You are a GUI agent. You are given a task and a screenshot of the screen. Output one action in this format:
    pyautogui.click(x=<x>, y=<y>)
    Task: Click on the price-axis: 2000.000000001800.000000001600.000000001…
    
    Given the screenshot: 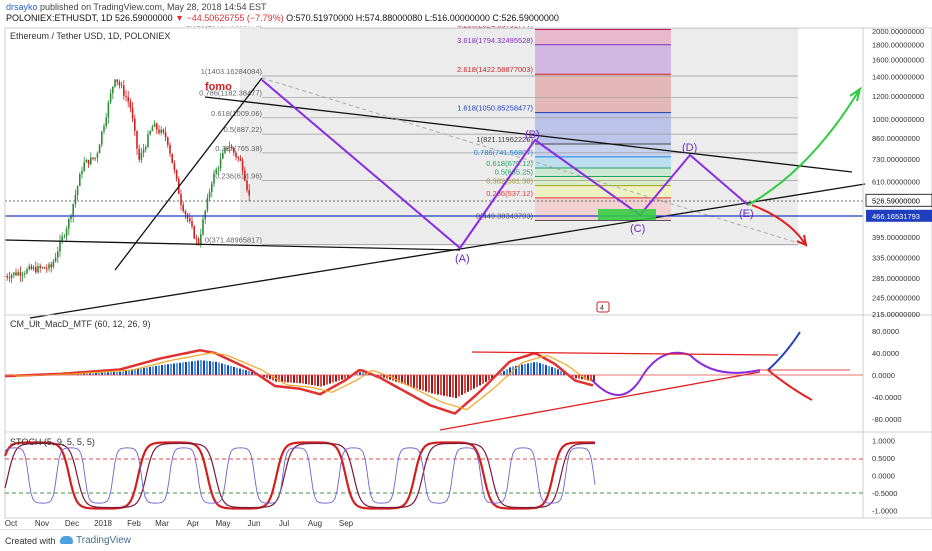 What is the action you would take?
    pyautogui.click(x=899, y=173)
    